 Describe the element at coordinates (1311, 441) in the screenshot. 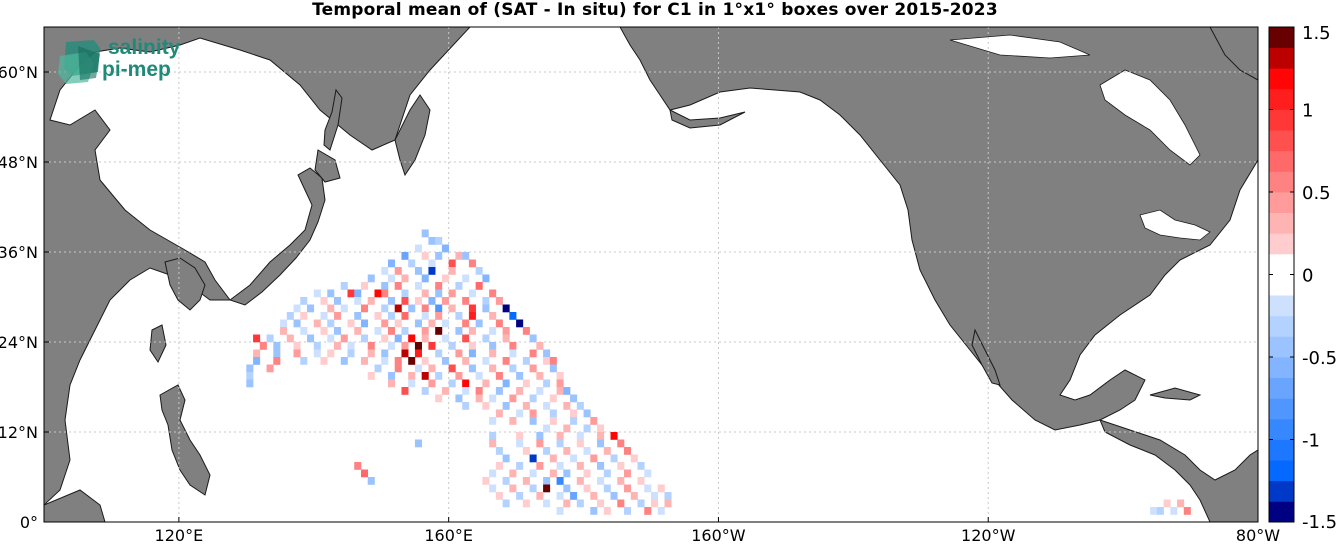

I see `colorbar-tick-label: -1` at that location.